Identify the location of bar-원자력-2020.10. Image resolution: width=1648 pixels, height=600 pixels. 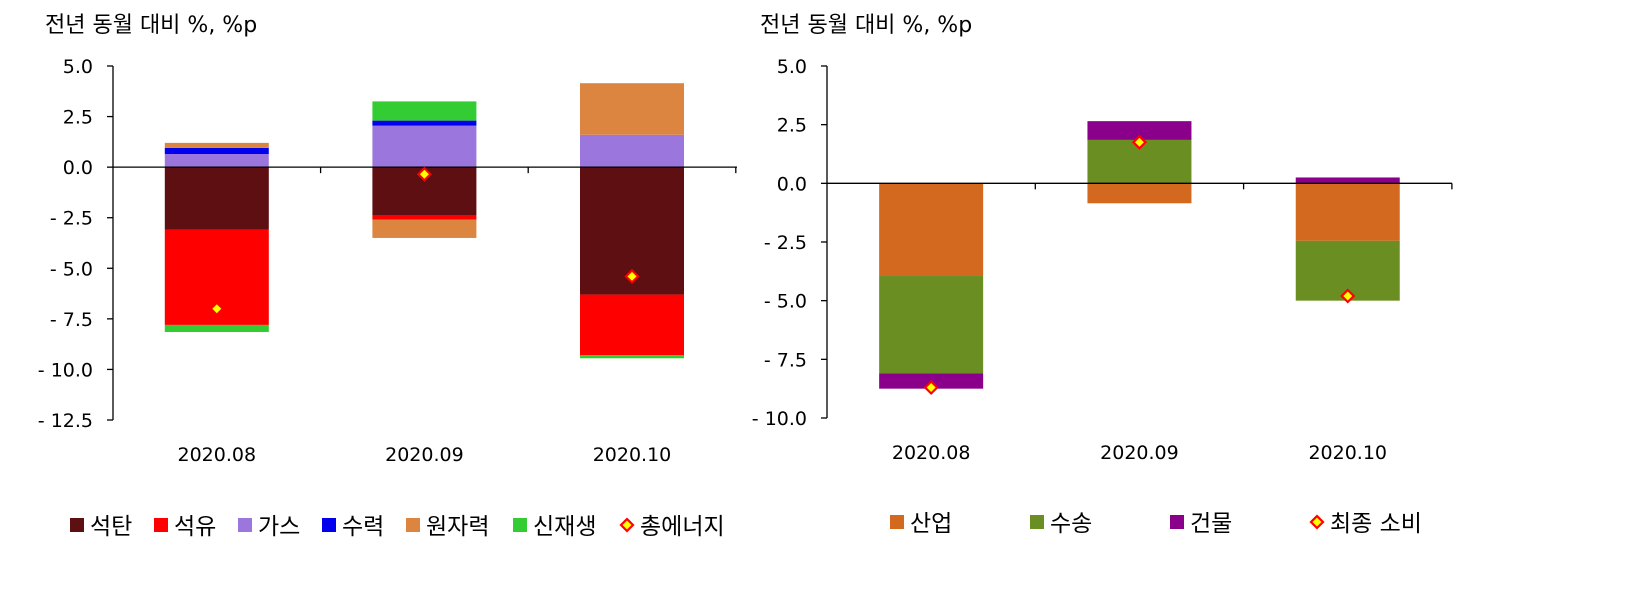
(632, 109).